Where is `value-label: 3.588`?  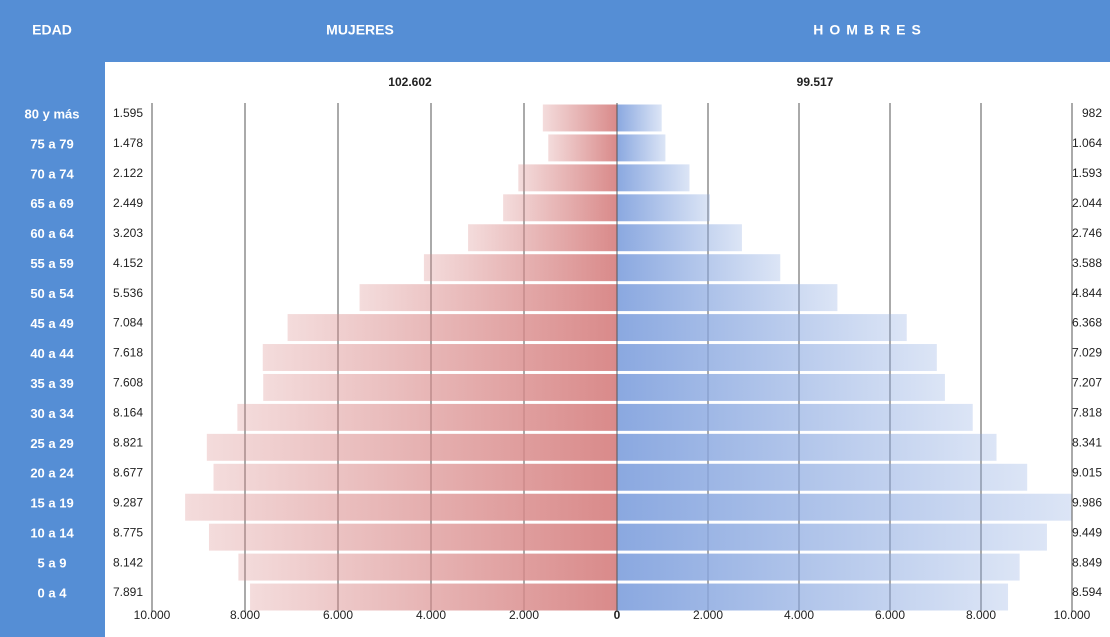
value-label: 3.588 is located at coordinates (1087, 263).